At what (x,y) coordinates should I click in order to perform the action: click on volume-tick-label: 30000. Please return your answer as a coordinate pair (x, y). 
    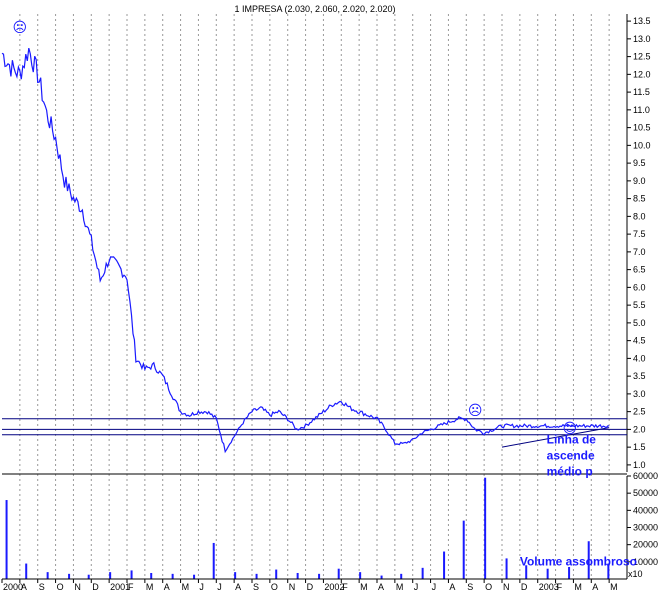
    Looking at the image, I should click on (645, 528).